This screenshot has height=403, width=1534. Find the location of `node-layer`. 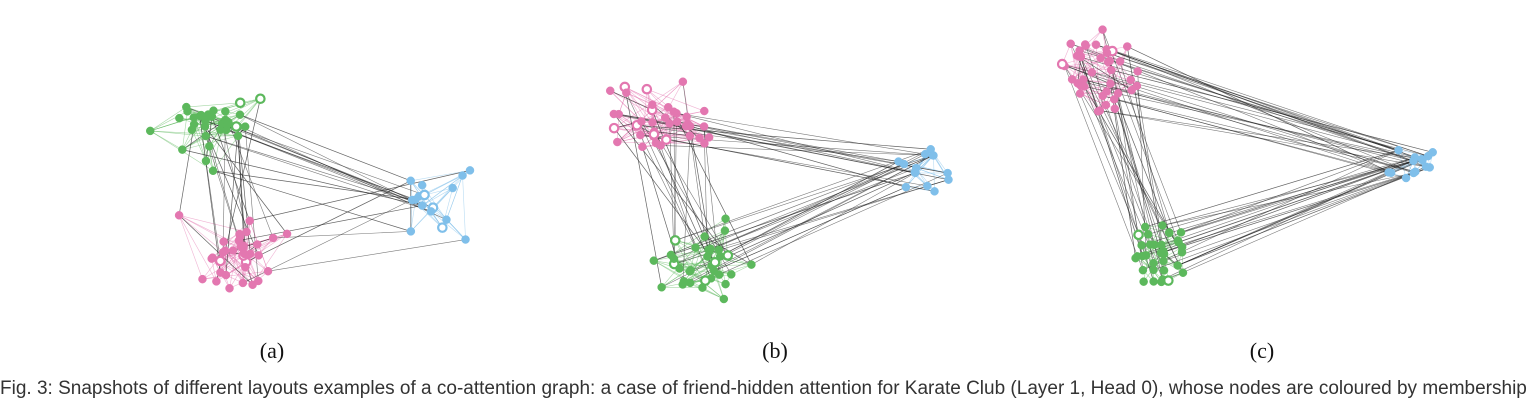

node-layer is located at coordinates (779, 190).